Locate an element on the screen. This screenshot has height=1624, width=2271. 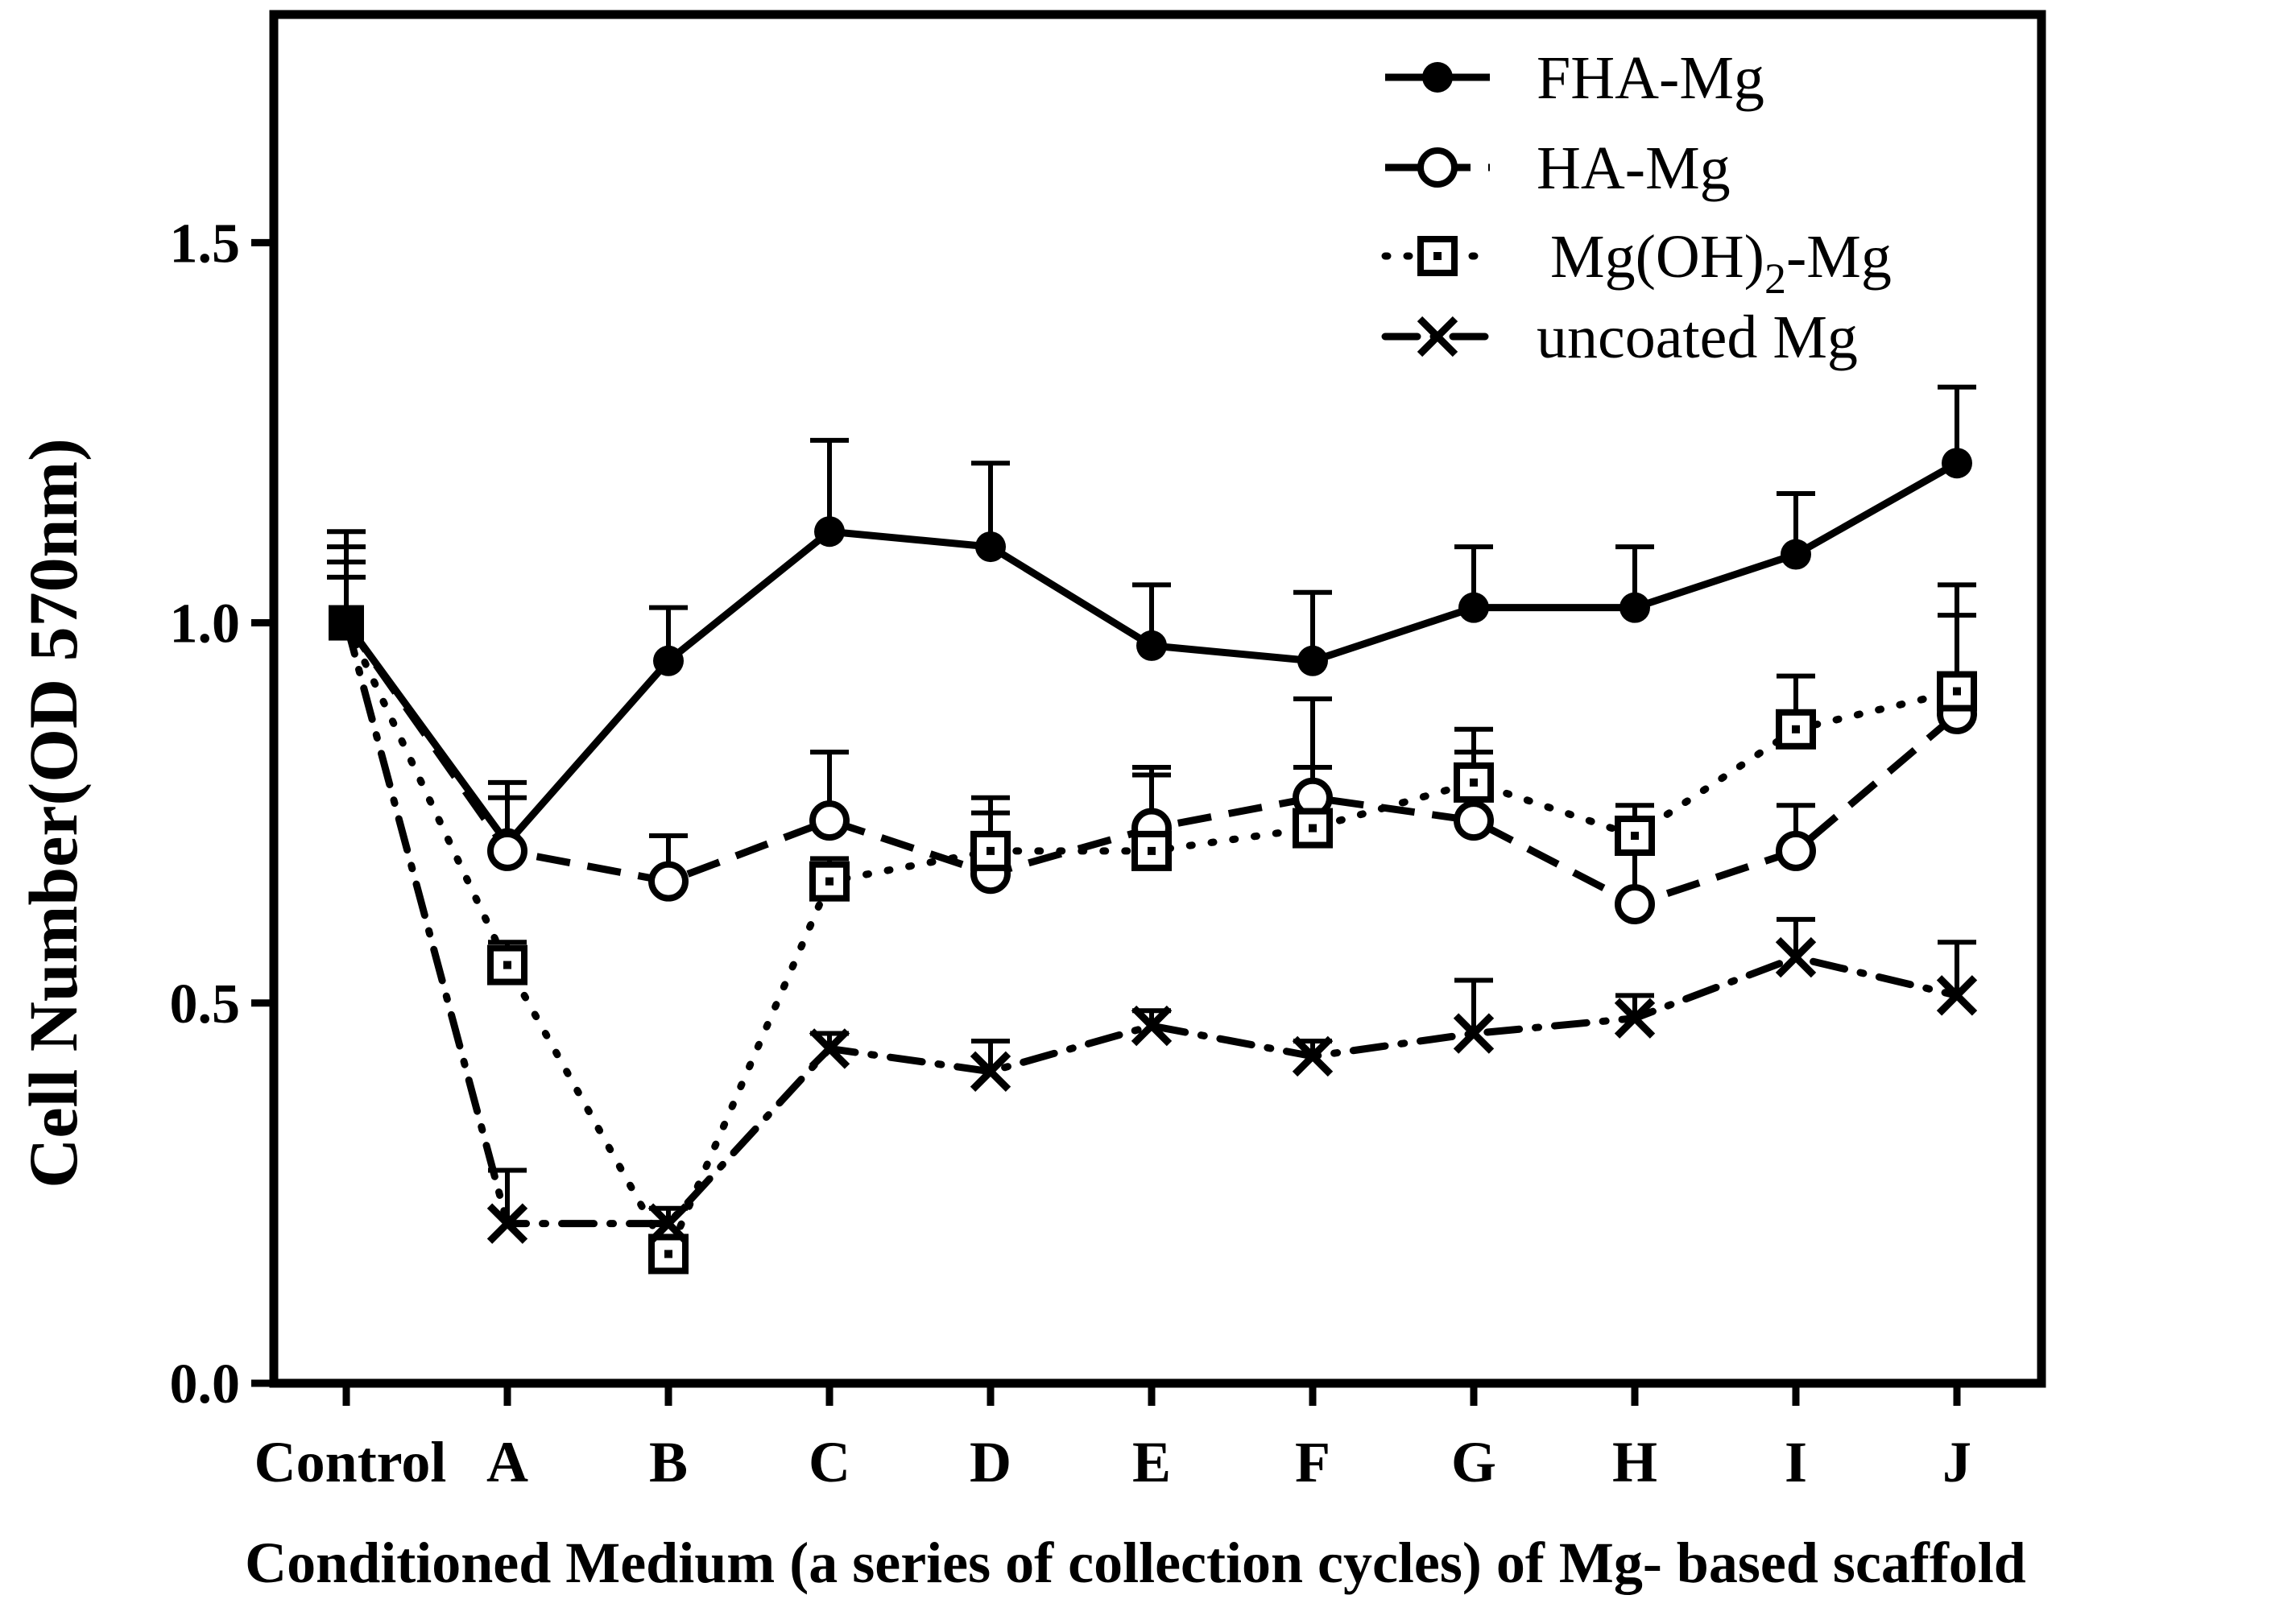
x-tick-label: H is located at coordinates (1634, 1462).